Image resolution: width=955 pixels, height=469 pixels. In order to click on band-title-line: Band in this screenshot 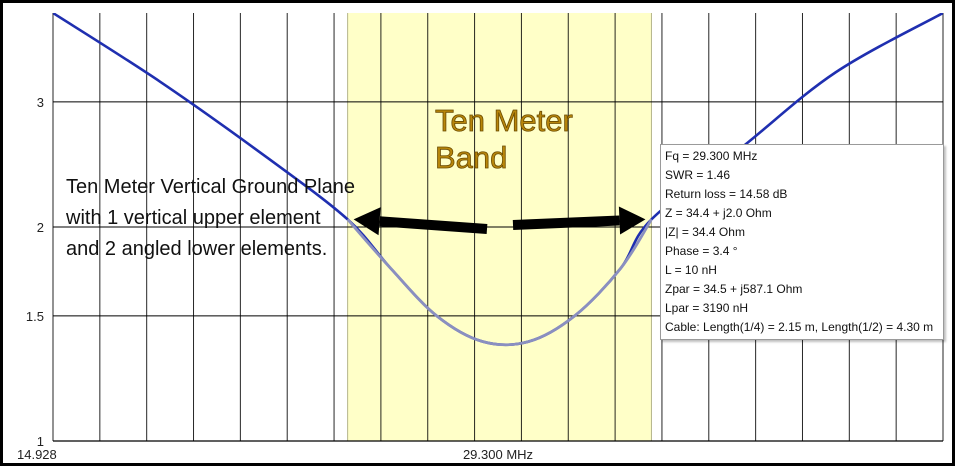, I will do `click(471, 157)`.